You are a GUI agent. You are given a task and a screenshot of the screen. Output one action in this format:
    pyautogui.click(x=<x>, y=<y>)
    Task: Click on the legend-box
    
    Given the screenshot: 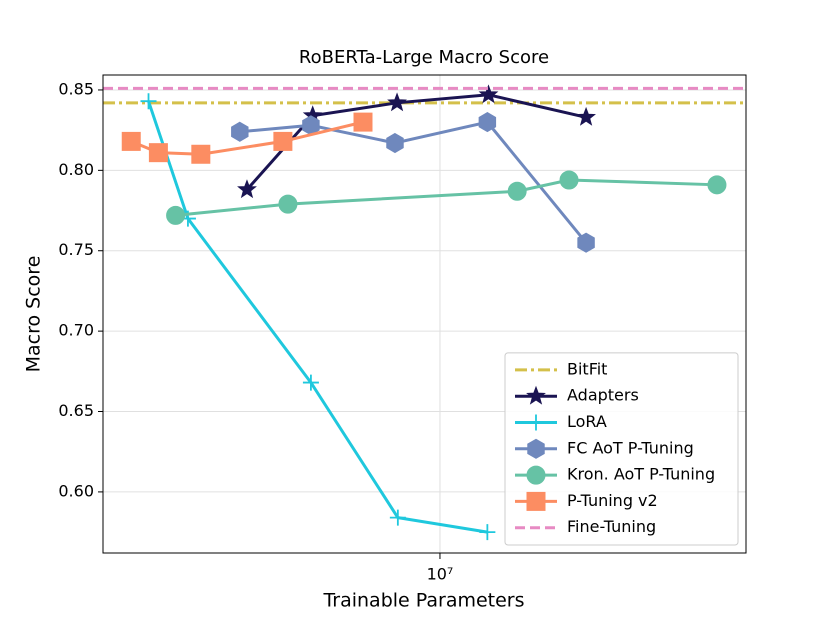 What is the action you would take?
    pyautogui.click(x=621, y=449)
    